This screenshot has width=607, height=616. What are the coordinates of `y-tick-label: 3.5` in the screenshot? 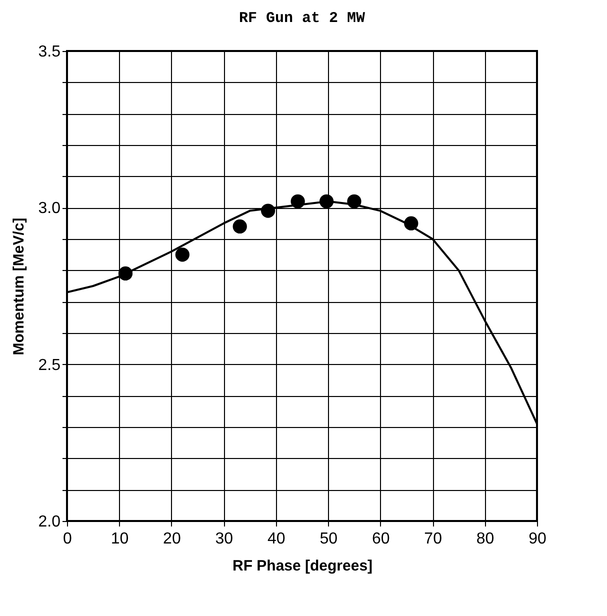 It's located at (49, 52).